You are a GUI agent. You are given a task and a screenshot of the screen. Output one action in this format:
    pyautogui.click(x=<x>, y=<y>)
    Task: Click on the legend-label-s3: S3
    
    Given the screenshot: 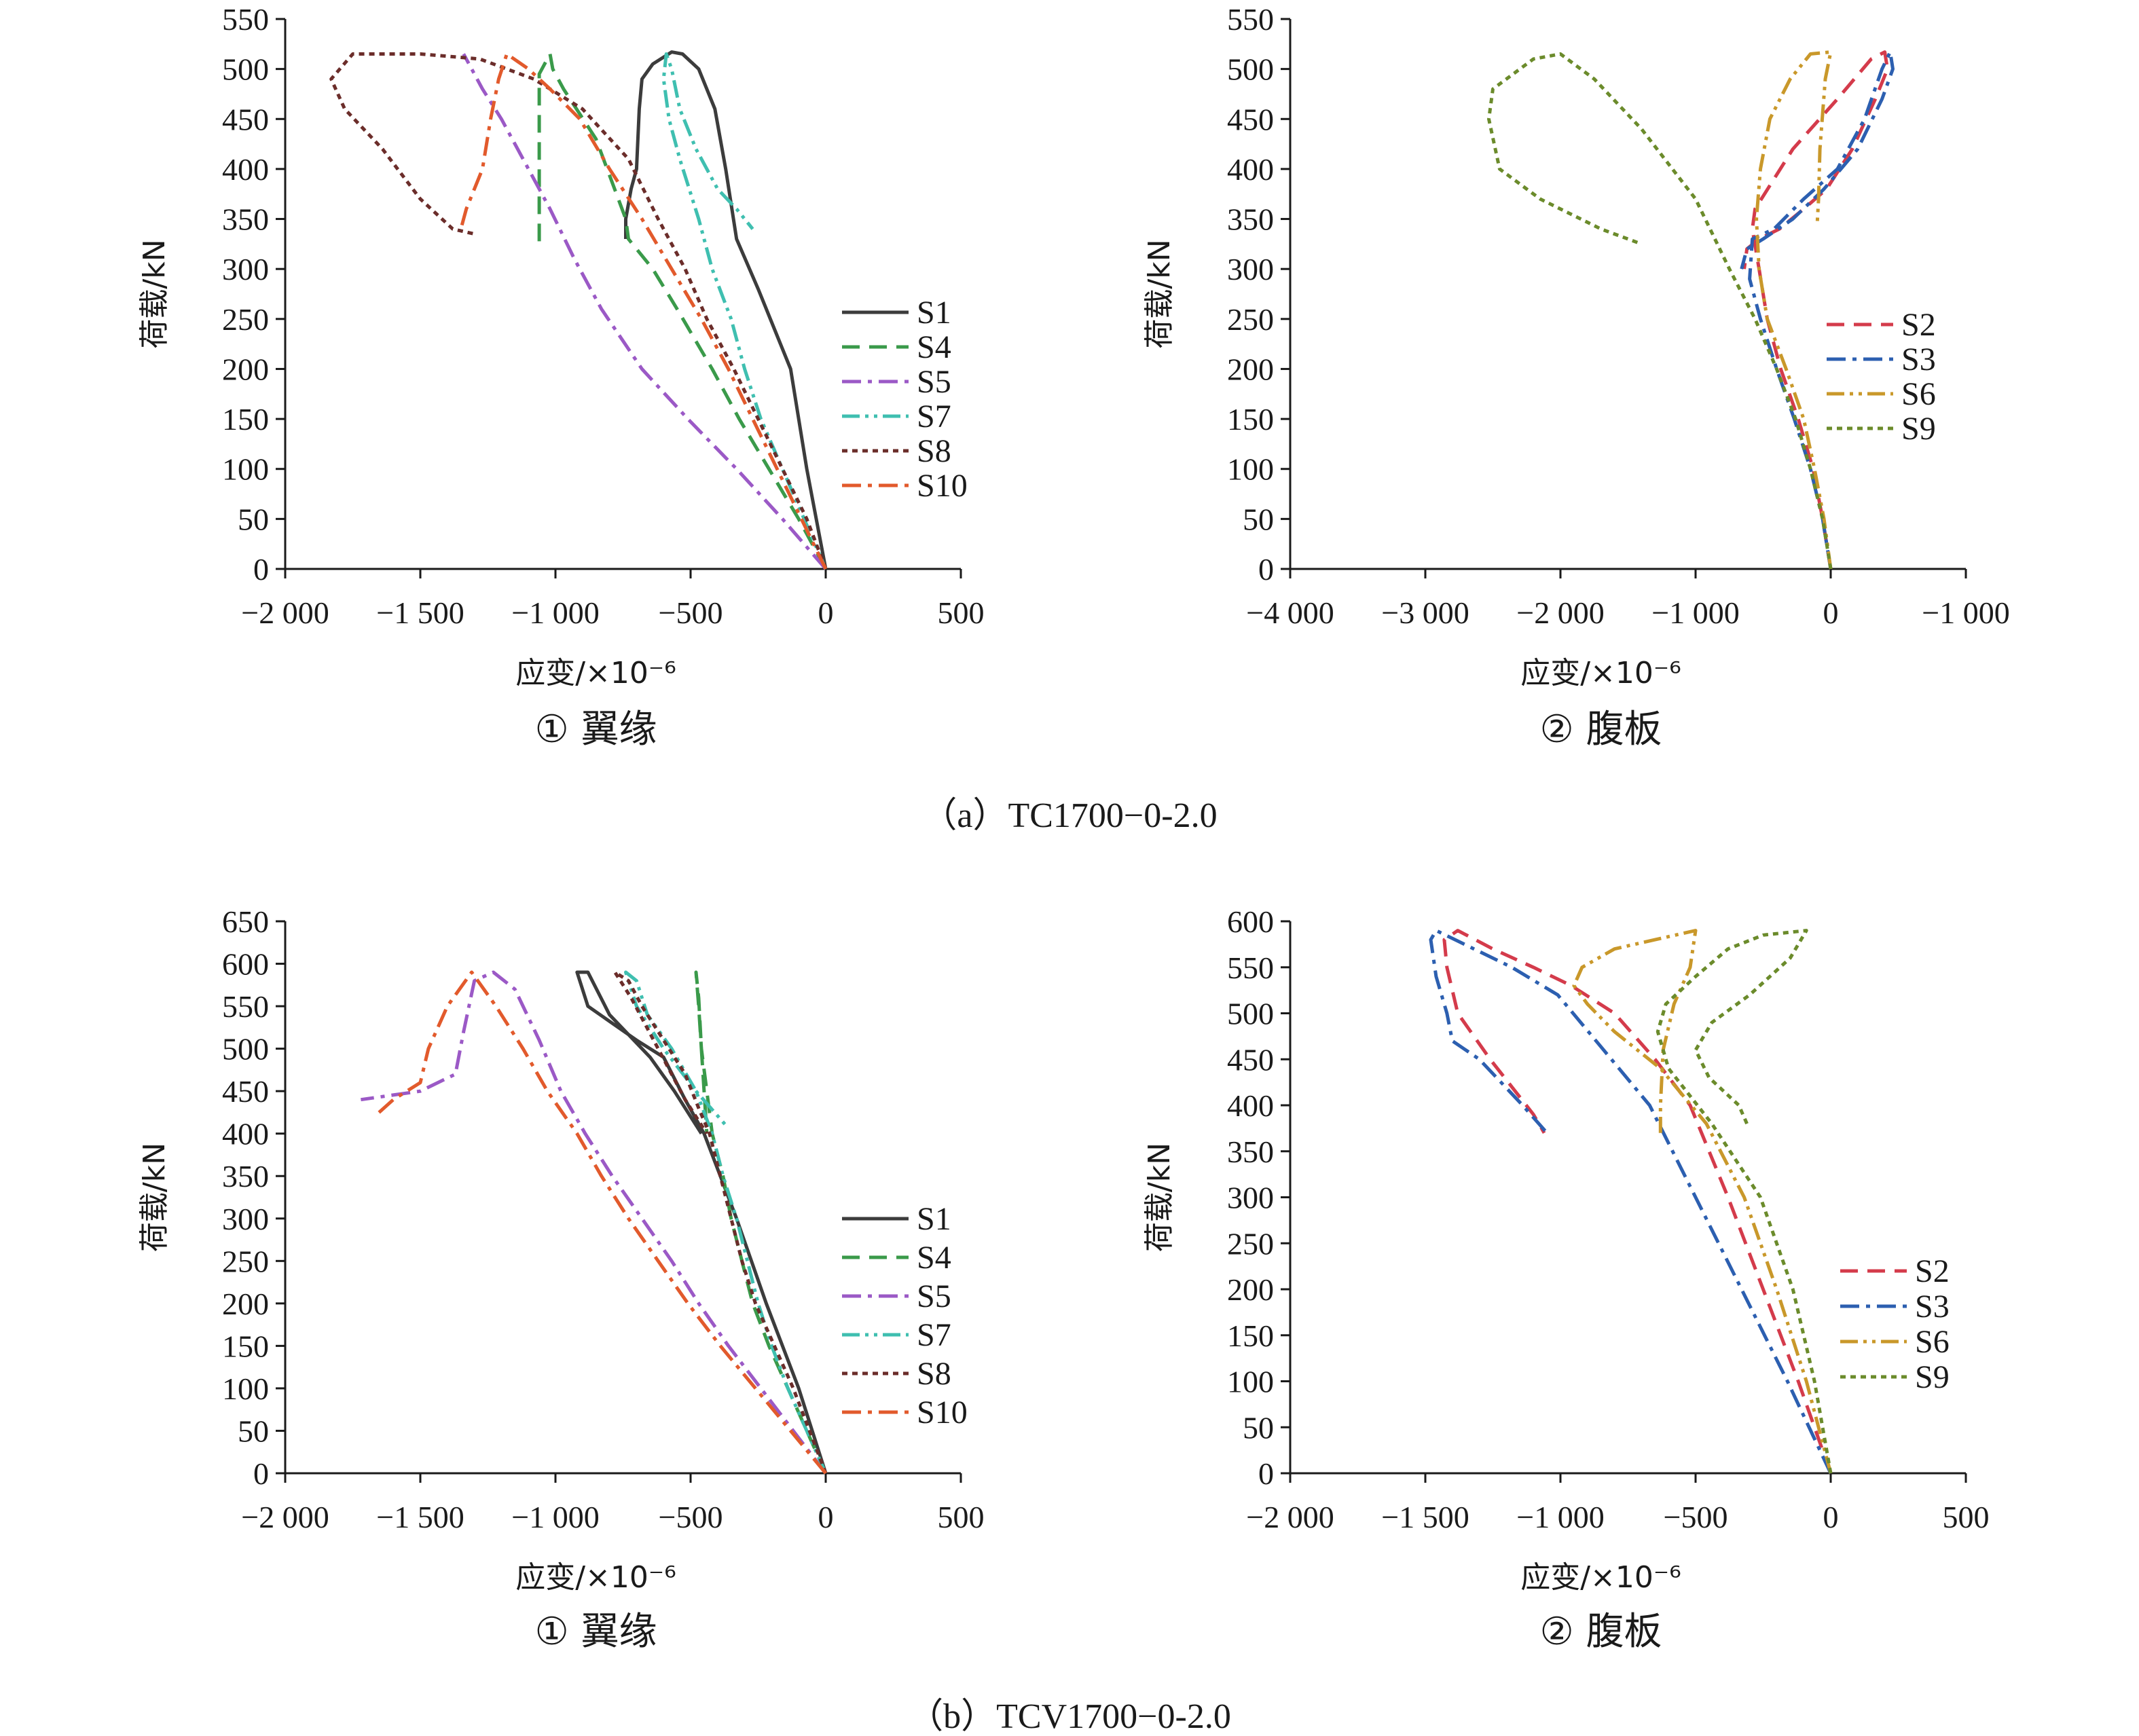 What is the action you would take?
    pyautogui.click(x=1918, y=359)
    